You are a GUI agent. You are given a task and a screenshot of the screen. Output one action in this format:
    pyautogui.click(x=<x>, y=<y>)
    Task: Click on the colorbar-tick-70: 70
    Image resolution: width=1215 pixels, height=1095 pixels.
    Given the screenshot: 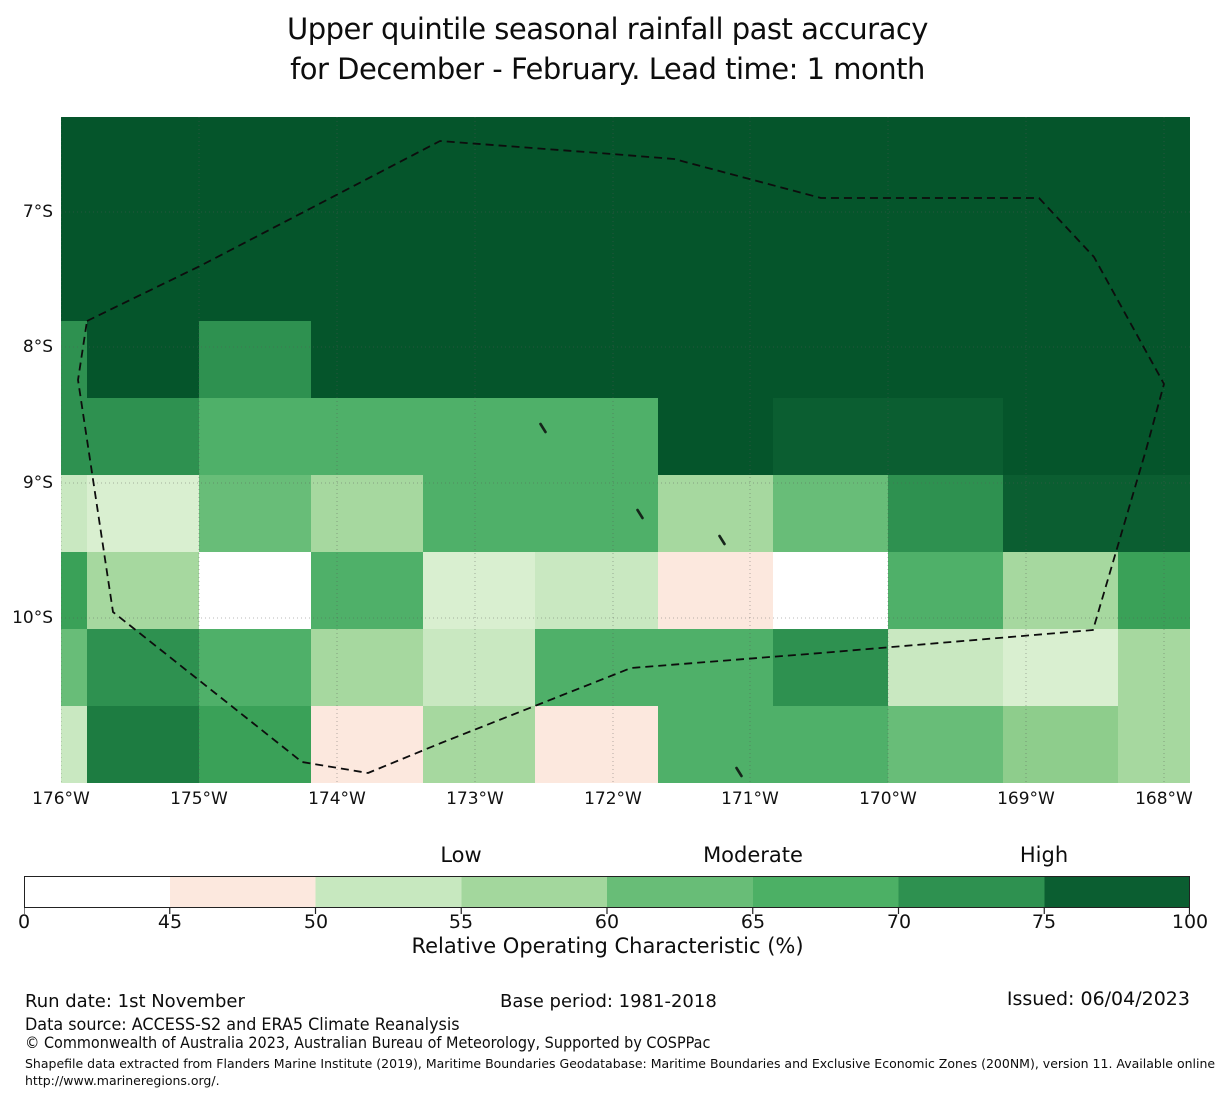 What is the action you would take?
    pyautogui.click(x=899, y=922)
    